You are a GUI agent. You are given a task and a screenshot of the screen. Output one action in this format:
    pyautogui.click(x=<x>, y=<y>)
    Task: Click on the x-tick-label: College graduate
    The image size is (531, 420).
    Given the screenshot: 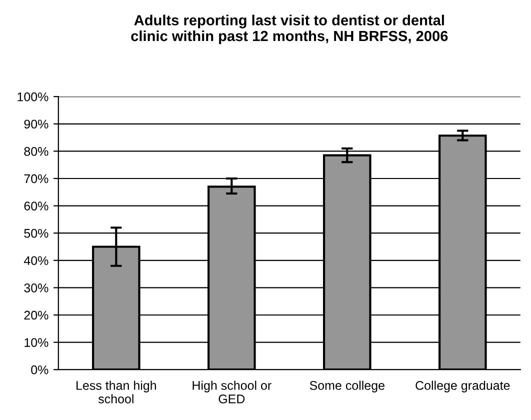 What is the action you would take?
    pyautogui.click(x=463, y=386)
    